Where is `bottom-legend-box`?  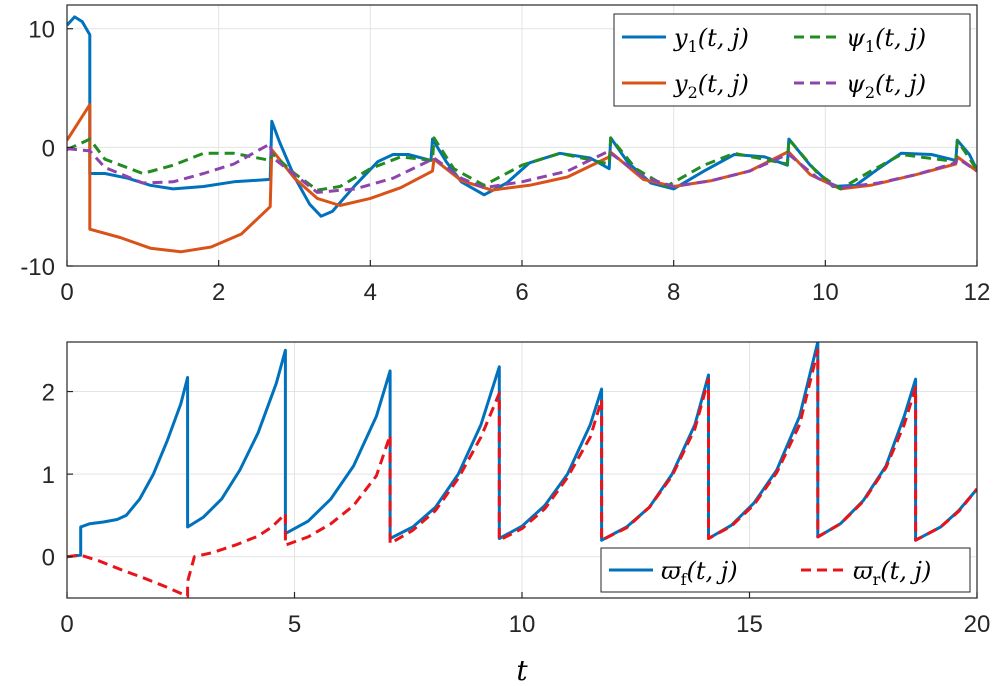
bottom-legend-box is located at coordinates (785, 570).